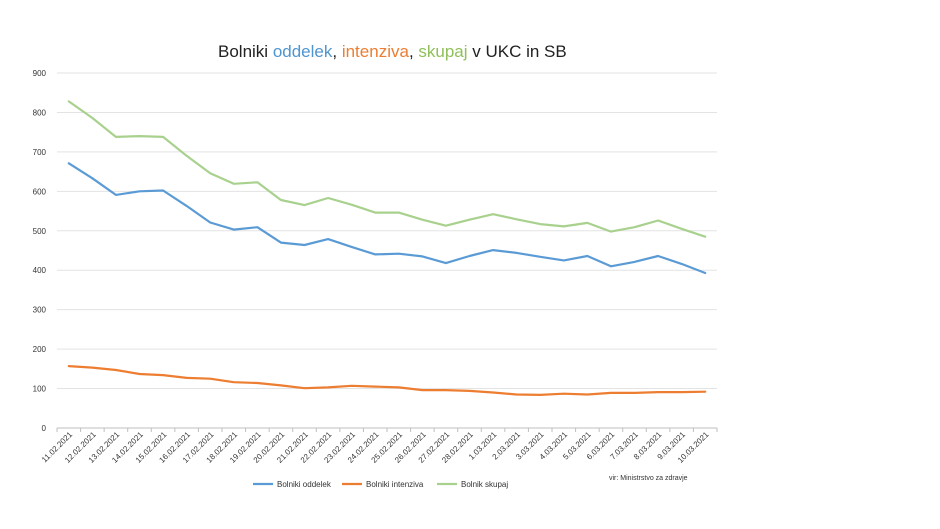 This screenshot has width=940, height=529. What do you see at coordinates (304, 484) in the screenshot?
I see `legend-label: Bolniki oddelek` at bounding box center [304, 484].